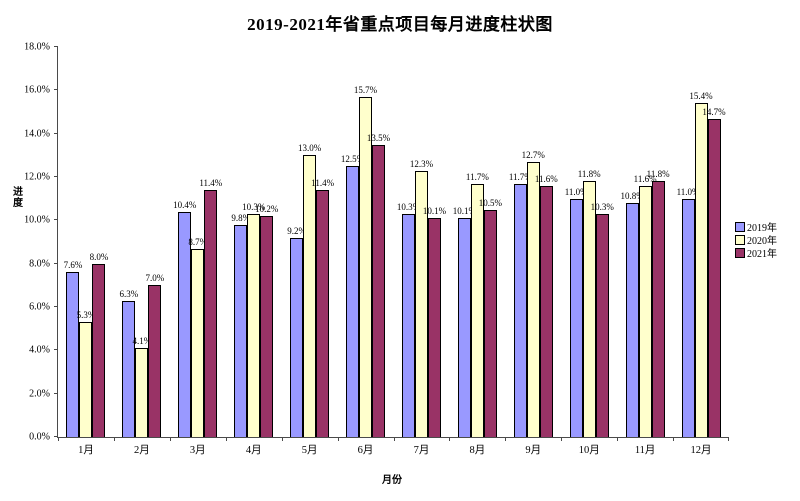 This screenshot has width=800, height=501. I want to click on legend: 2019年 2020年 2021年, so click(756, 240).